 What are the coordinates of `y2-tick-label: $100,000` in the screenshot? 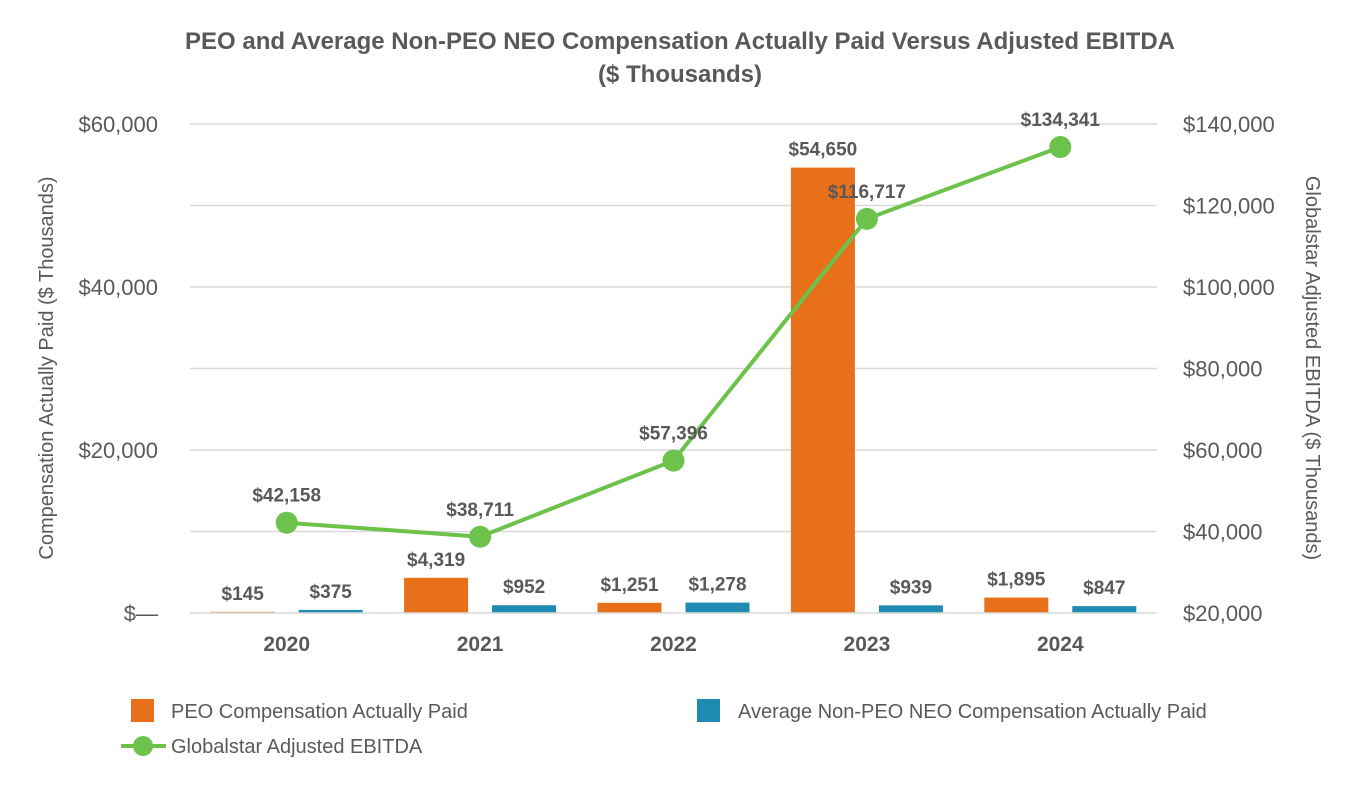 It's located at (1229, 287).